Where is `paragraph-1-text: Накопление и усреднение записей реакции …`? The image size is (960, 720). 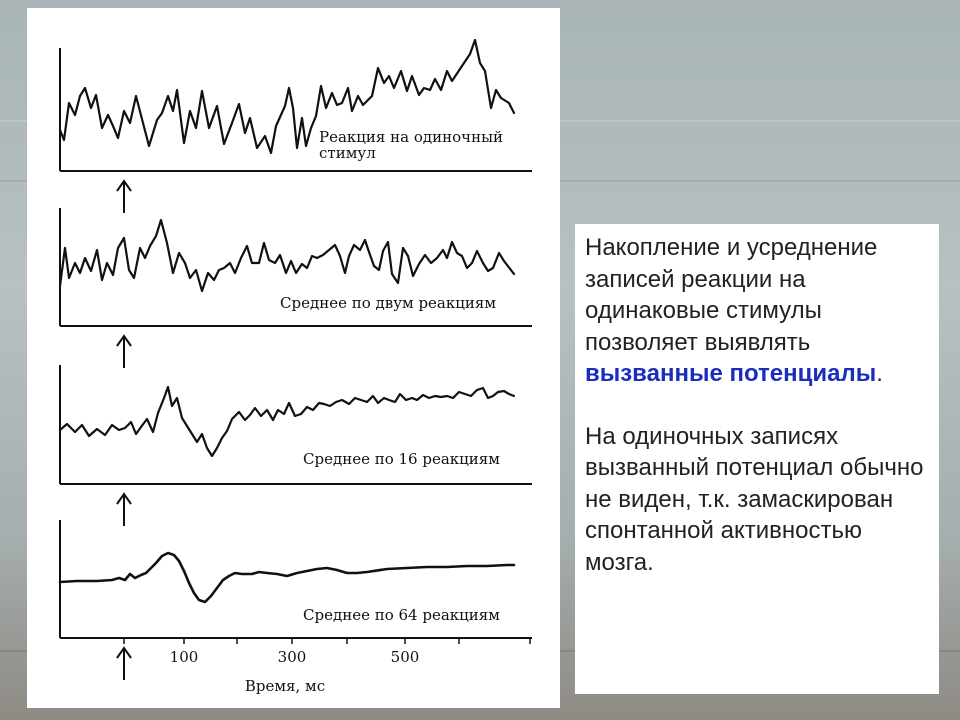
paragraph-1-text: Накопление и усреднение записей реакции … is located at coordinates (731, 295).